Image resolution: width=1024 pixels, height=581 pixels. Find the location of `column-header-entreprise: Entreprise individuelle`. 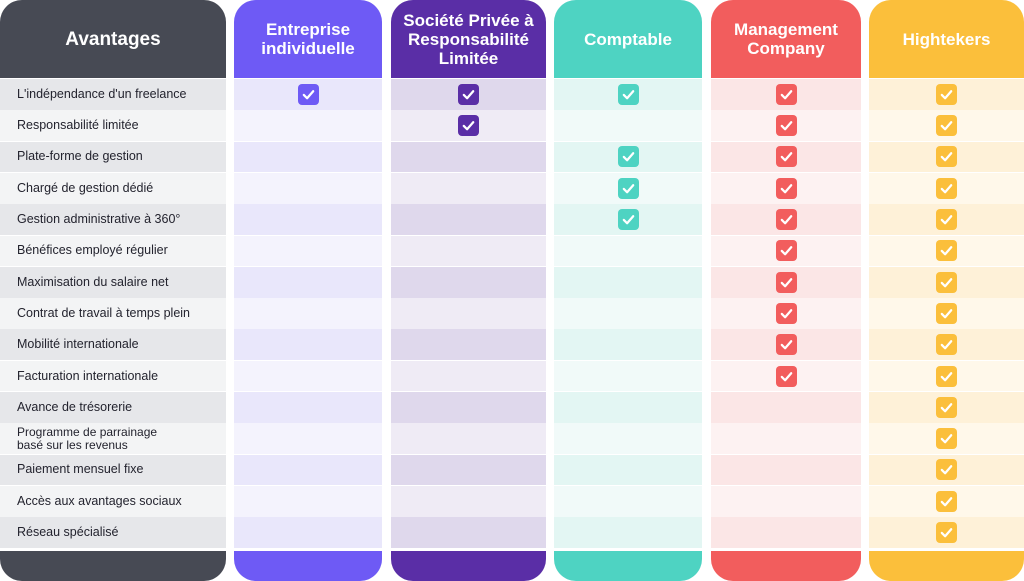

column-header-entreprise: Entreprise individuelle is located at coordinates (308, 39).